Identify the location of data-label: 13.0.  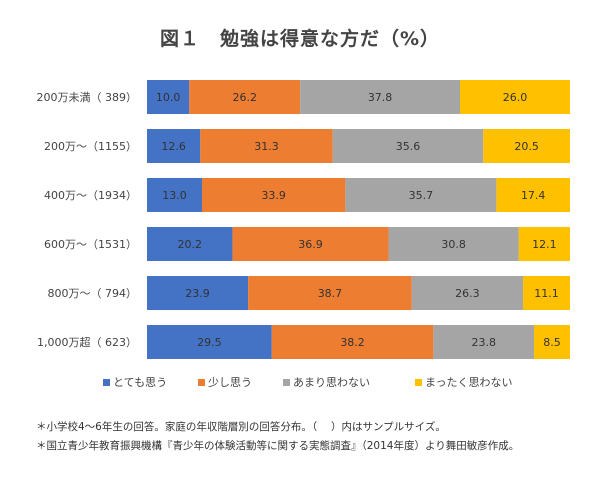
(174, 195).